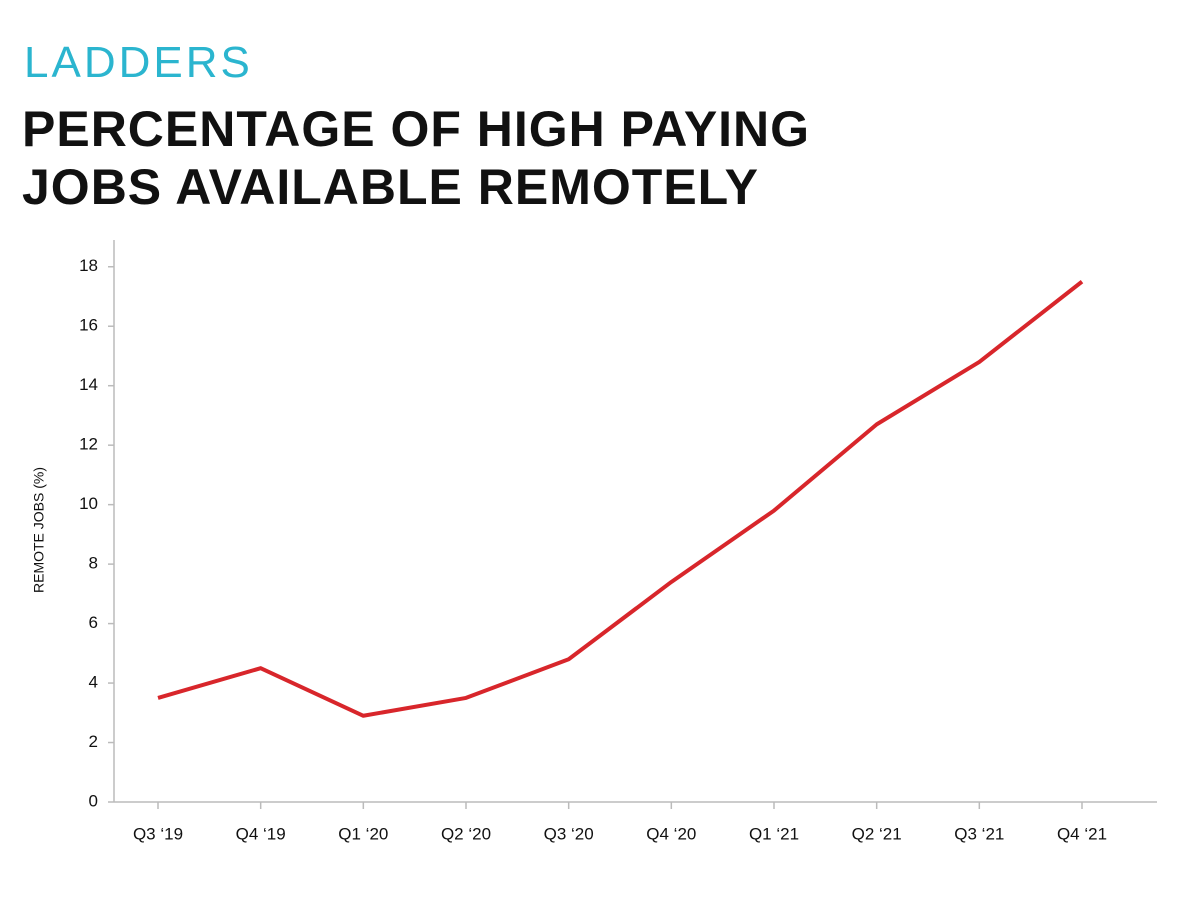 The width and height of the screenshot is (1200, 913). I want to click on x-tick-label: Q4 ‘19, so click(261, 833).